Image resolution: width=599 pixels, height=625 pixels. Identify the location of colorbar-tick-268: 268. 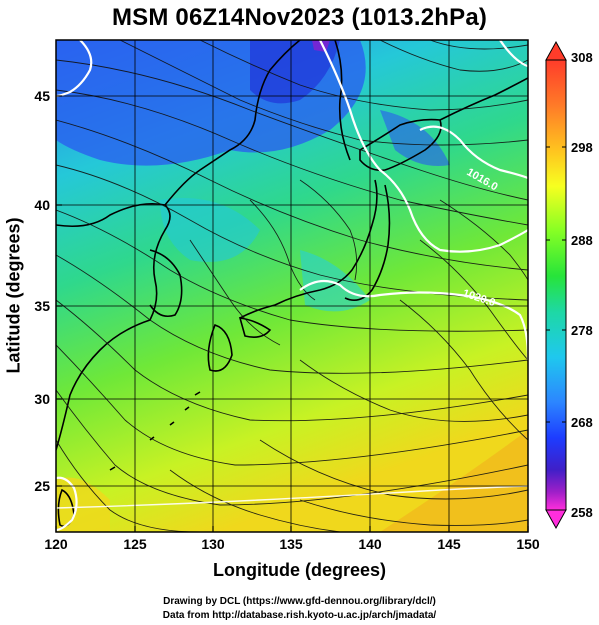
(582, 422).